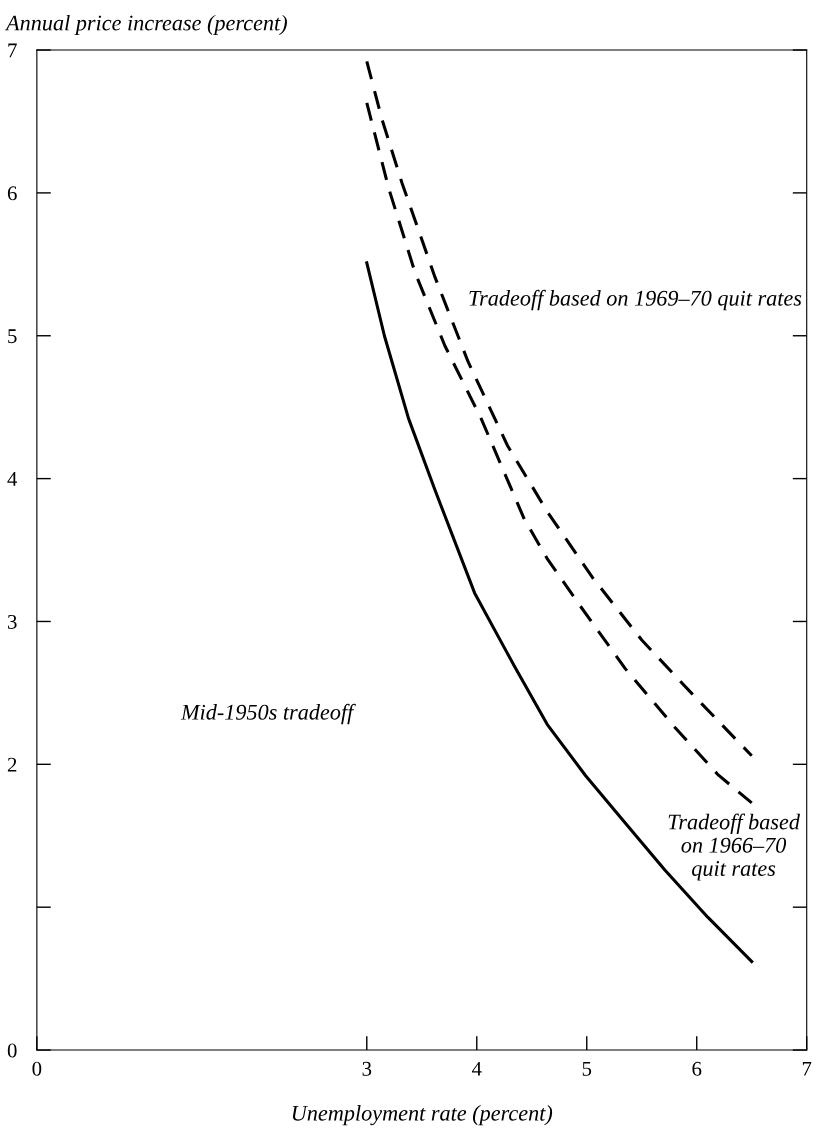  What do you see at coordinates (12, 1050) in the screenshot?
I see `y-tick-label: 0` at bounding box center [12, 1050].